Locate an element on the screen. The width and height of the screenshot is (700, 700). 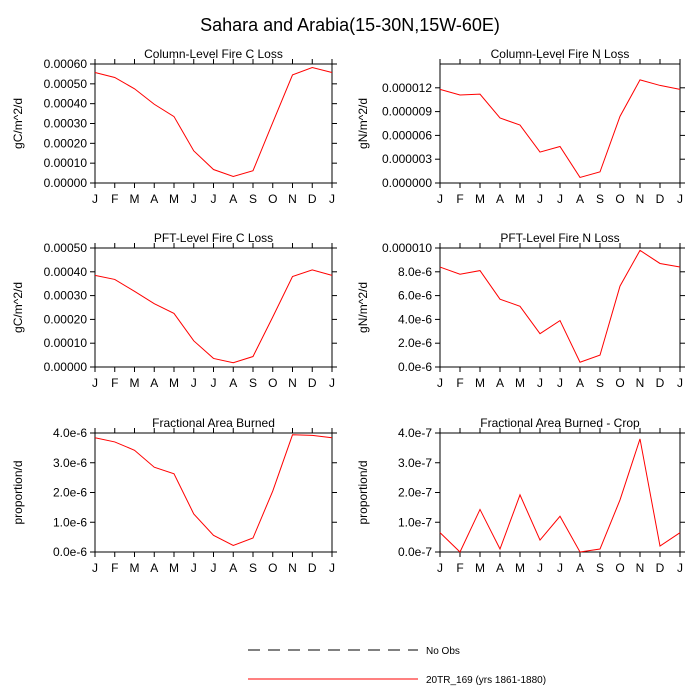
y-tick-label: 0.0e-6 is located at coordinates (70, 552).